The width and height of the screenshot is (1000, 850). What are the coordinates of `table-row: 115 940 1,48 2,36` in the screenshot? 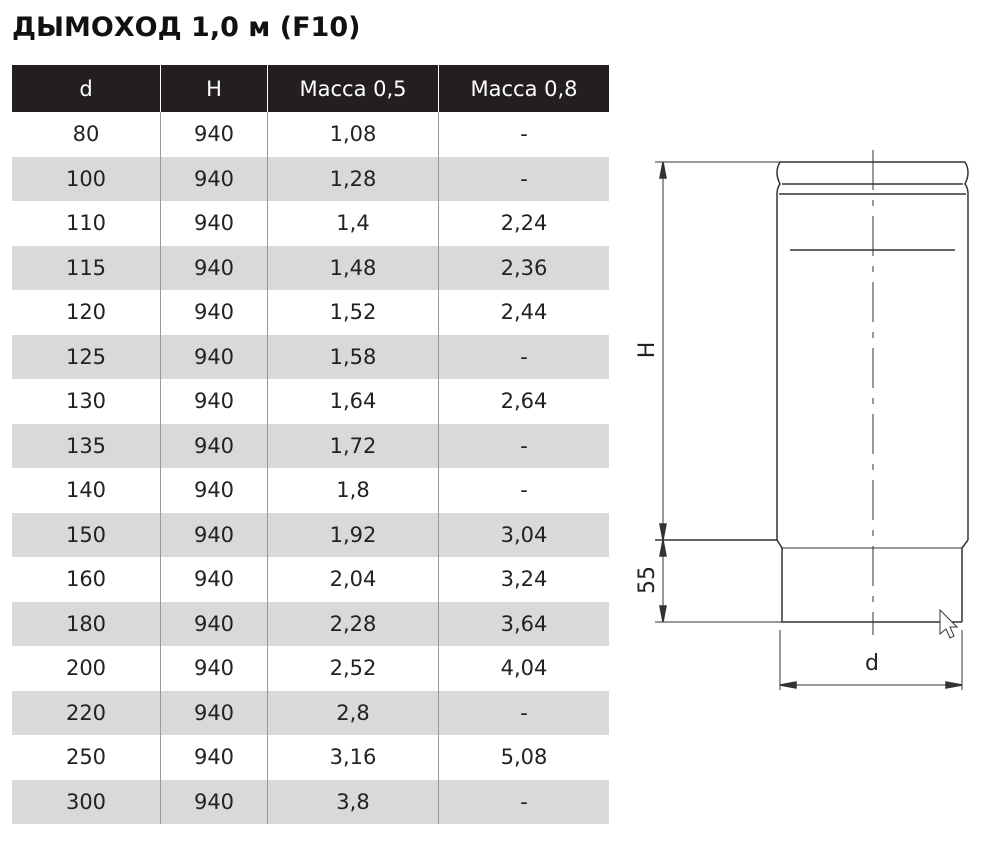 It's located at (310, 267).